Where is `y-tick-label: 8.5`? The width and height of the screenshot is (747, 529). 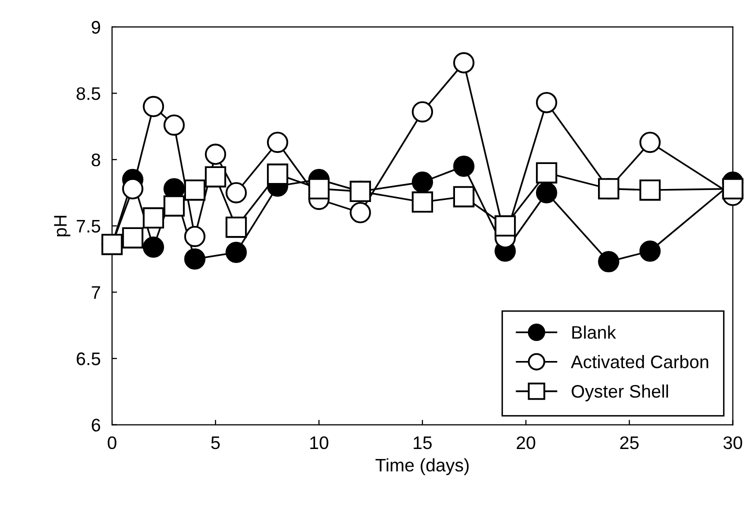 y-tick-label: 8.5 is located at coordinates (88, 93).